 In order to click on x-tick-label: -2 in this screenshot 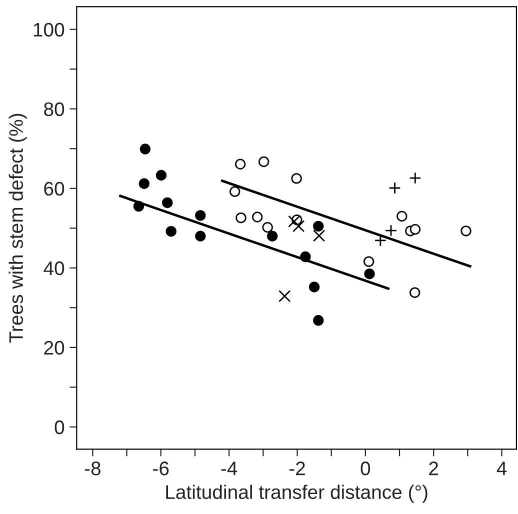, I will do `click(297, 469)`.